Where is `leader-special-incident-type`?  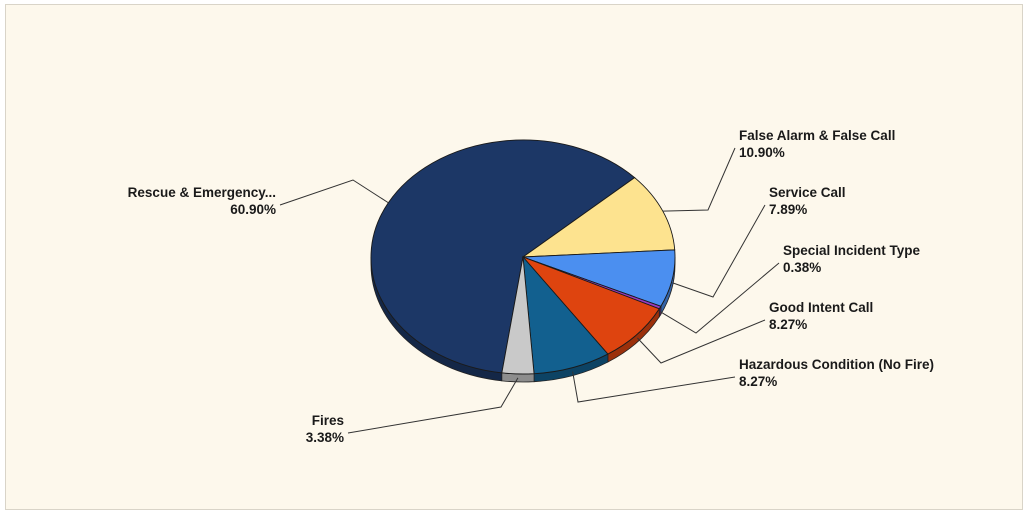
leader-special-incident-type is located at coordinates (719, 298).